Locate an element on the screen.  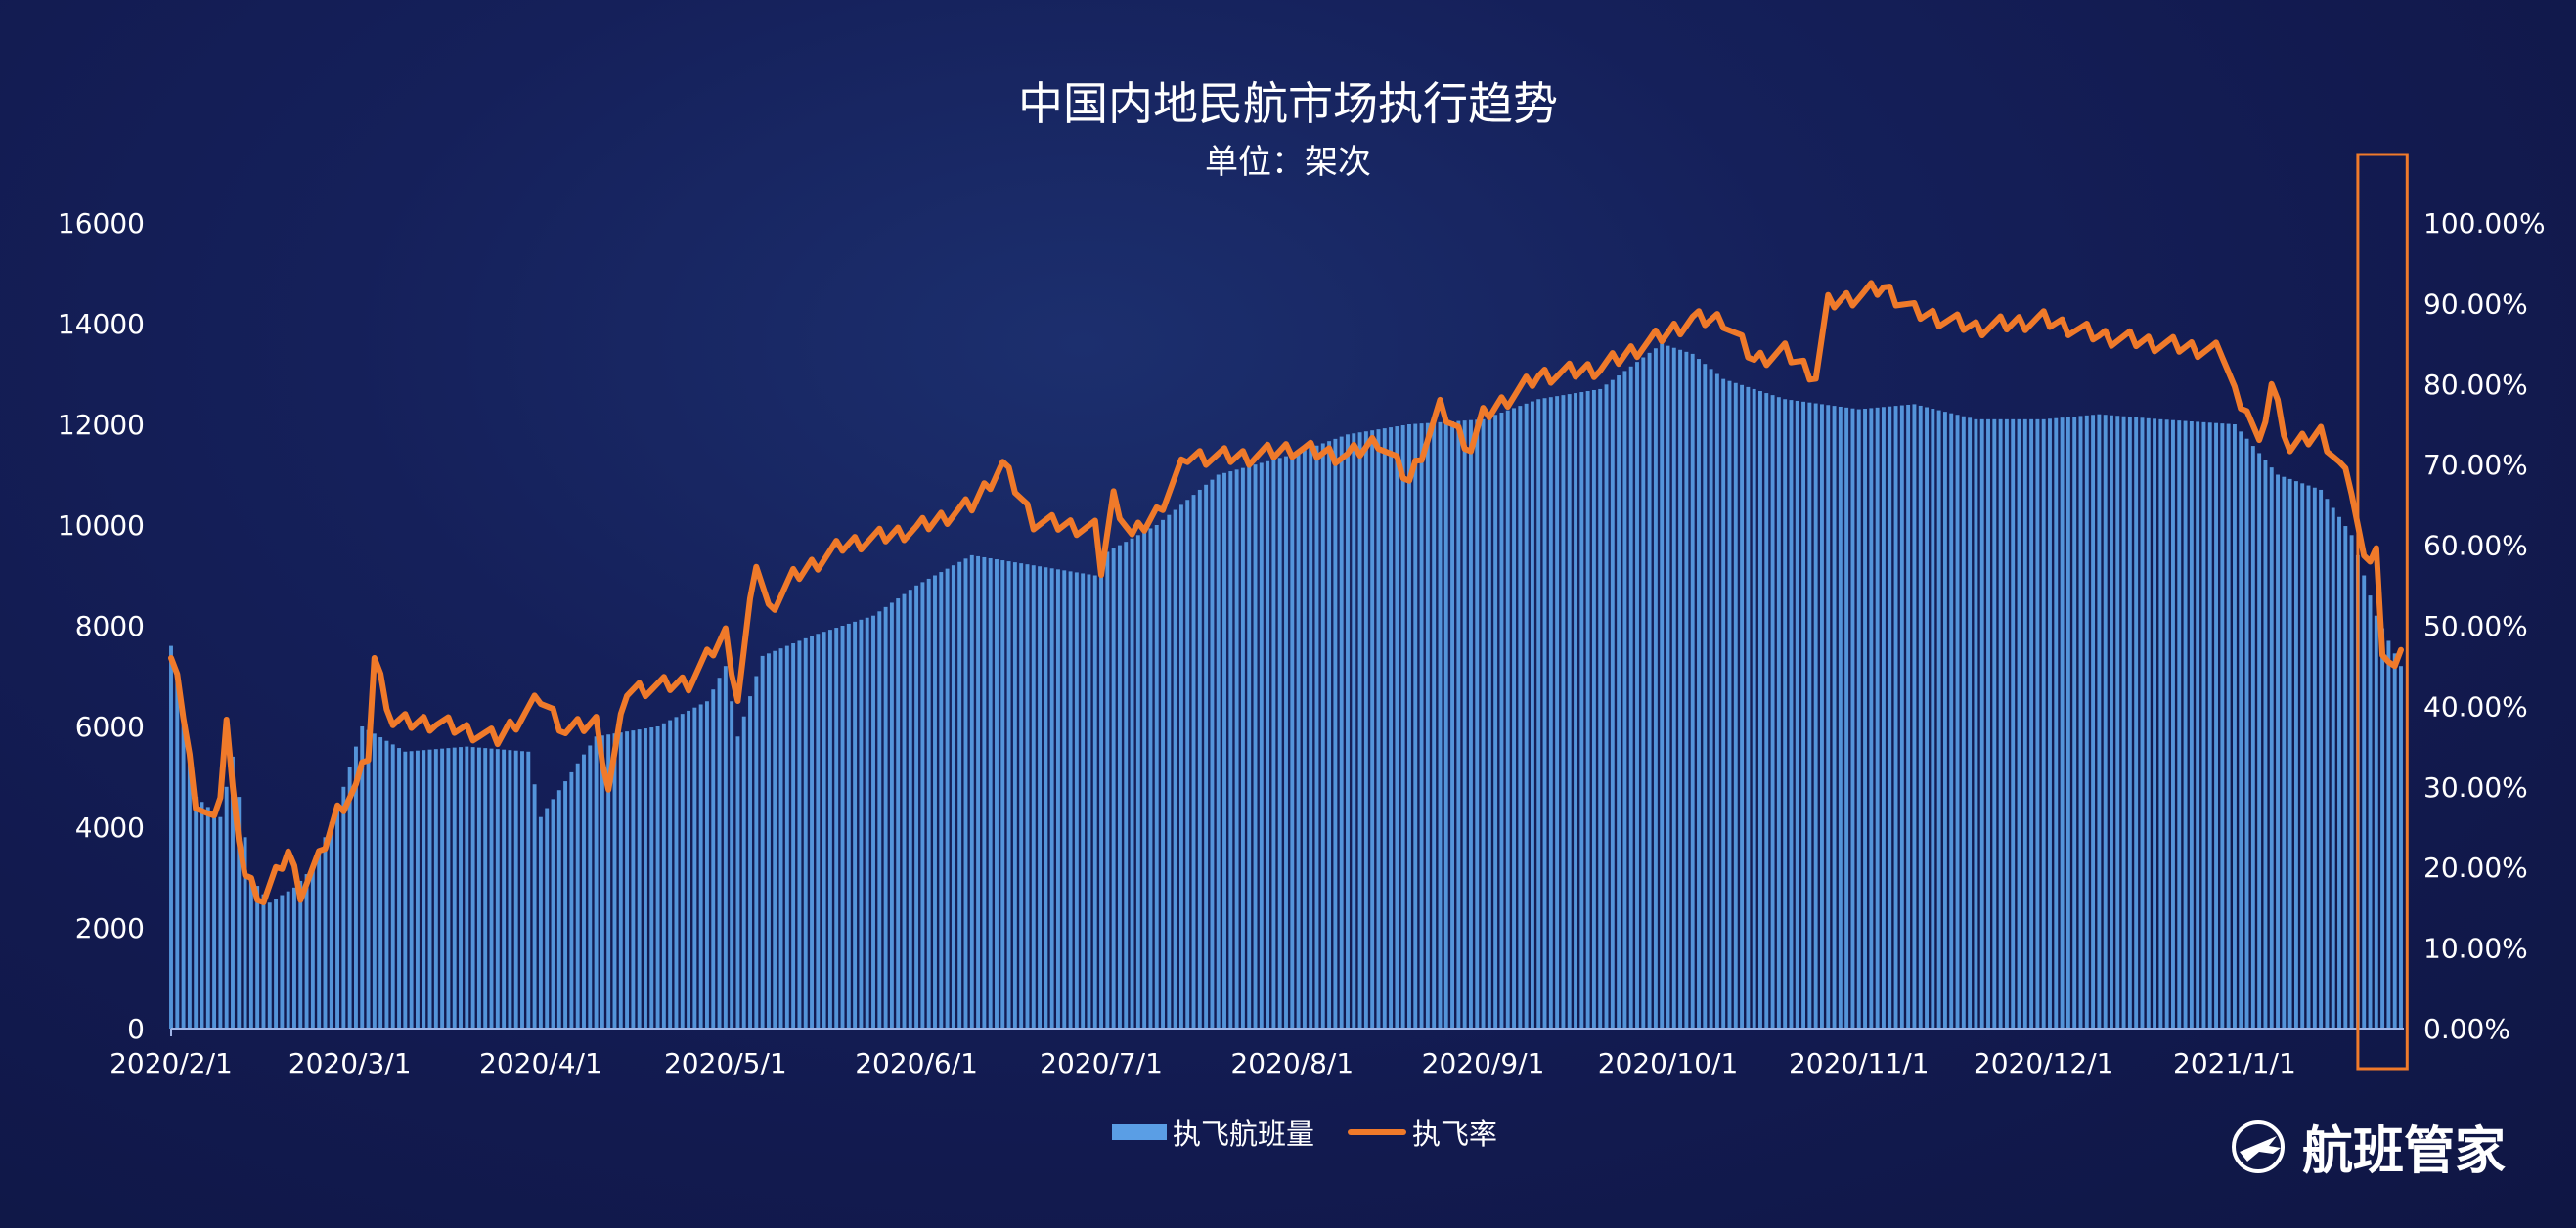
y-left-tick-label: 14000 is located at coordinates (101, 324).